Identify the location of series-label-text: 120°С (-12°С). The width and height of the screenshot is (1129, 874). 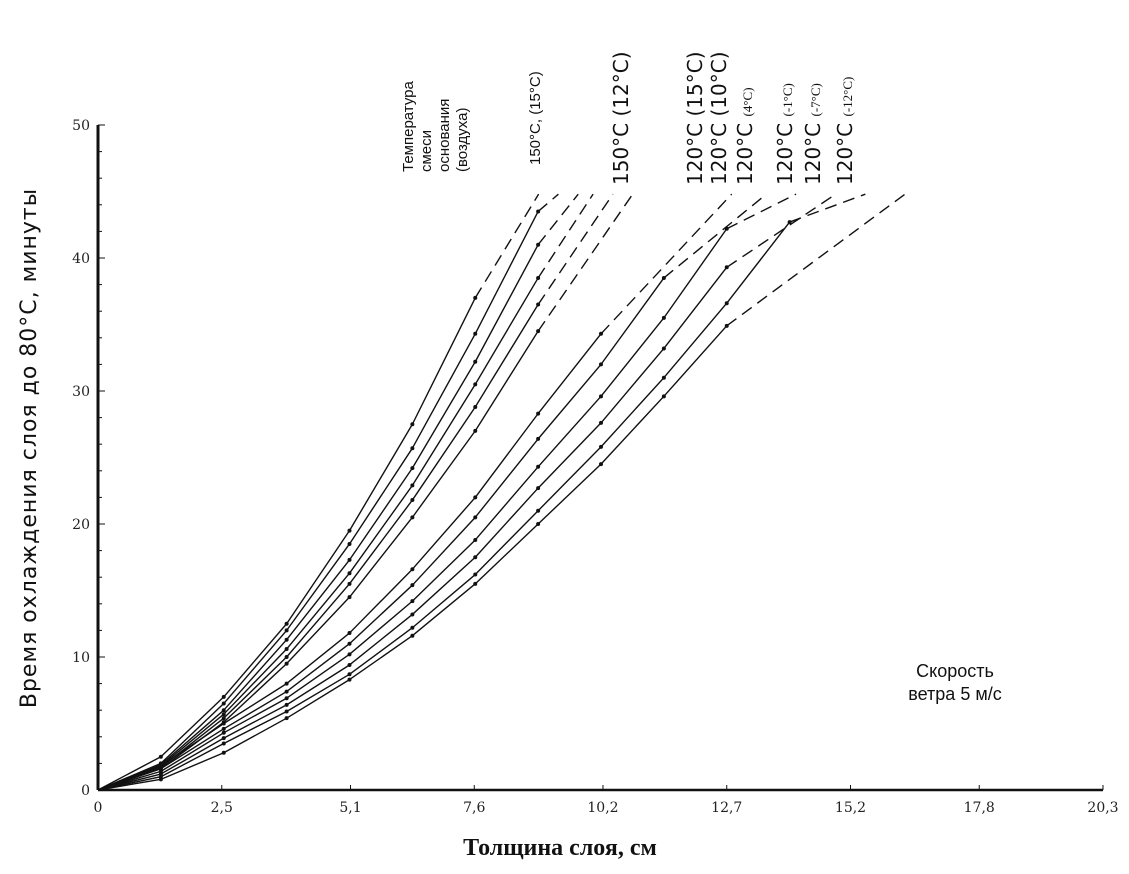
(845, 131).